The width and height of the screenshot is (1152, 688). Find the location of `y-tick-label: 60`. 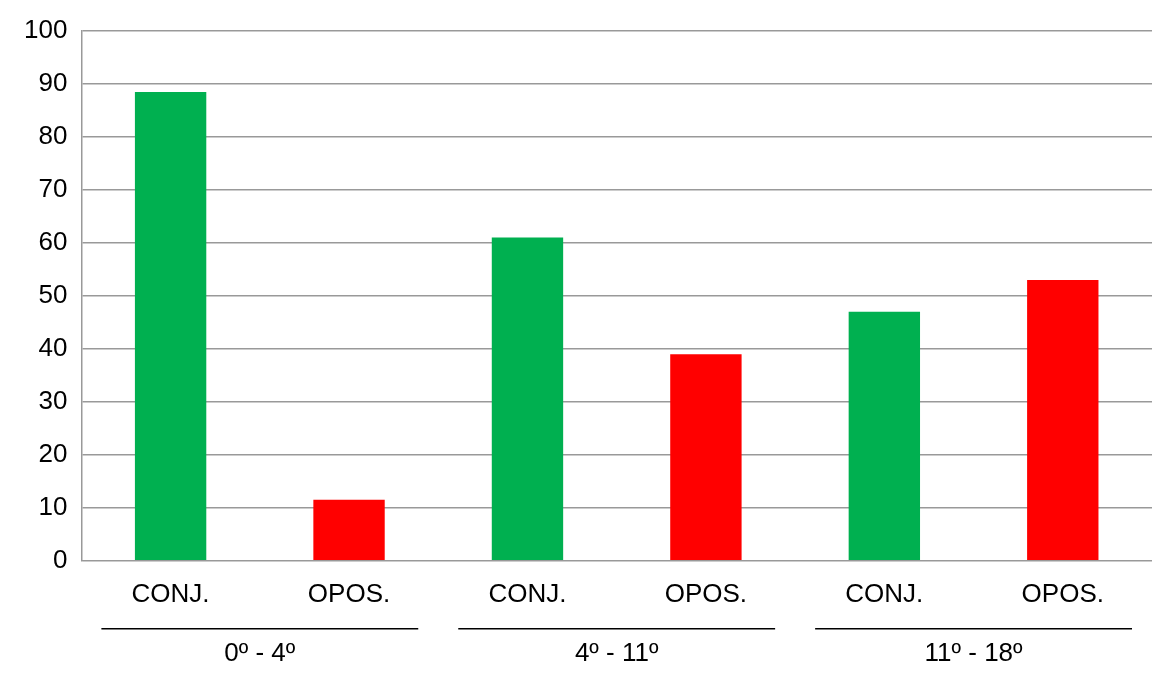

y-tick-label: 60 is located at coordinates (53, 241).